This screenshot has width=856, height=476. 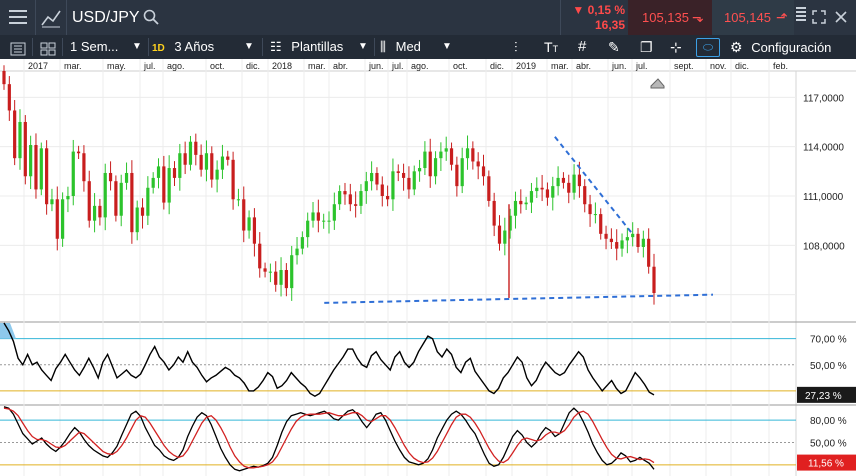 I want to click on interval-dropdown: 1D 3 Años ▼, so click(x=204, y=47).